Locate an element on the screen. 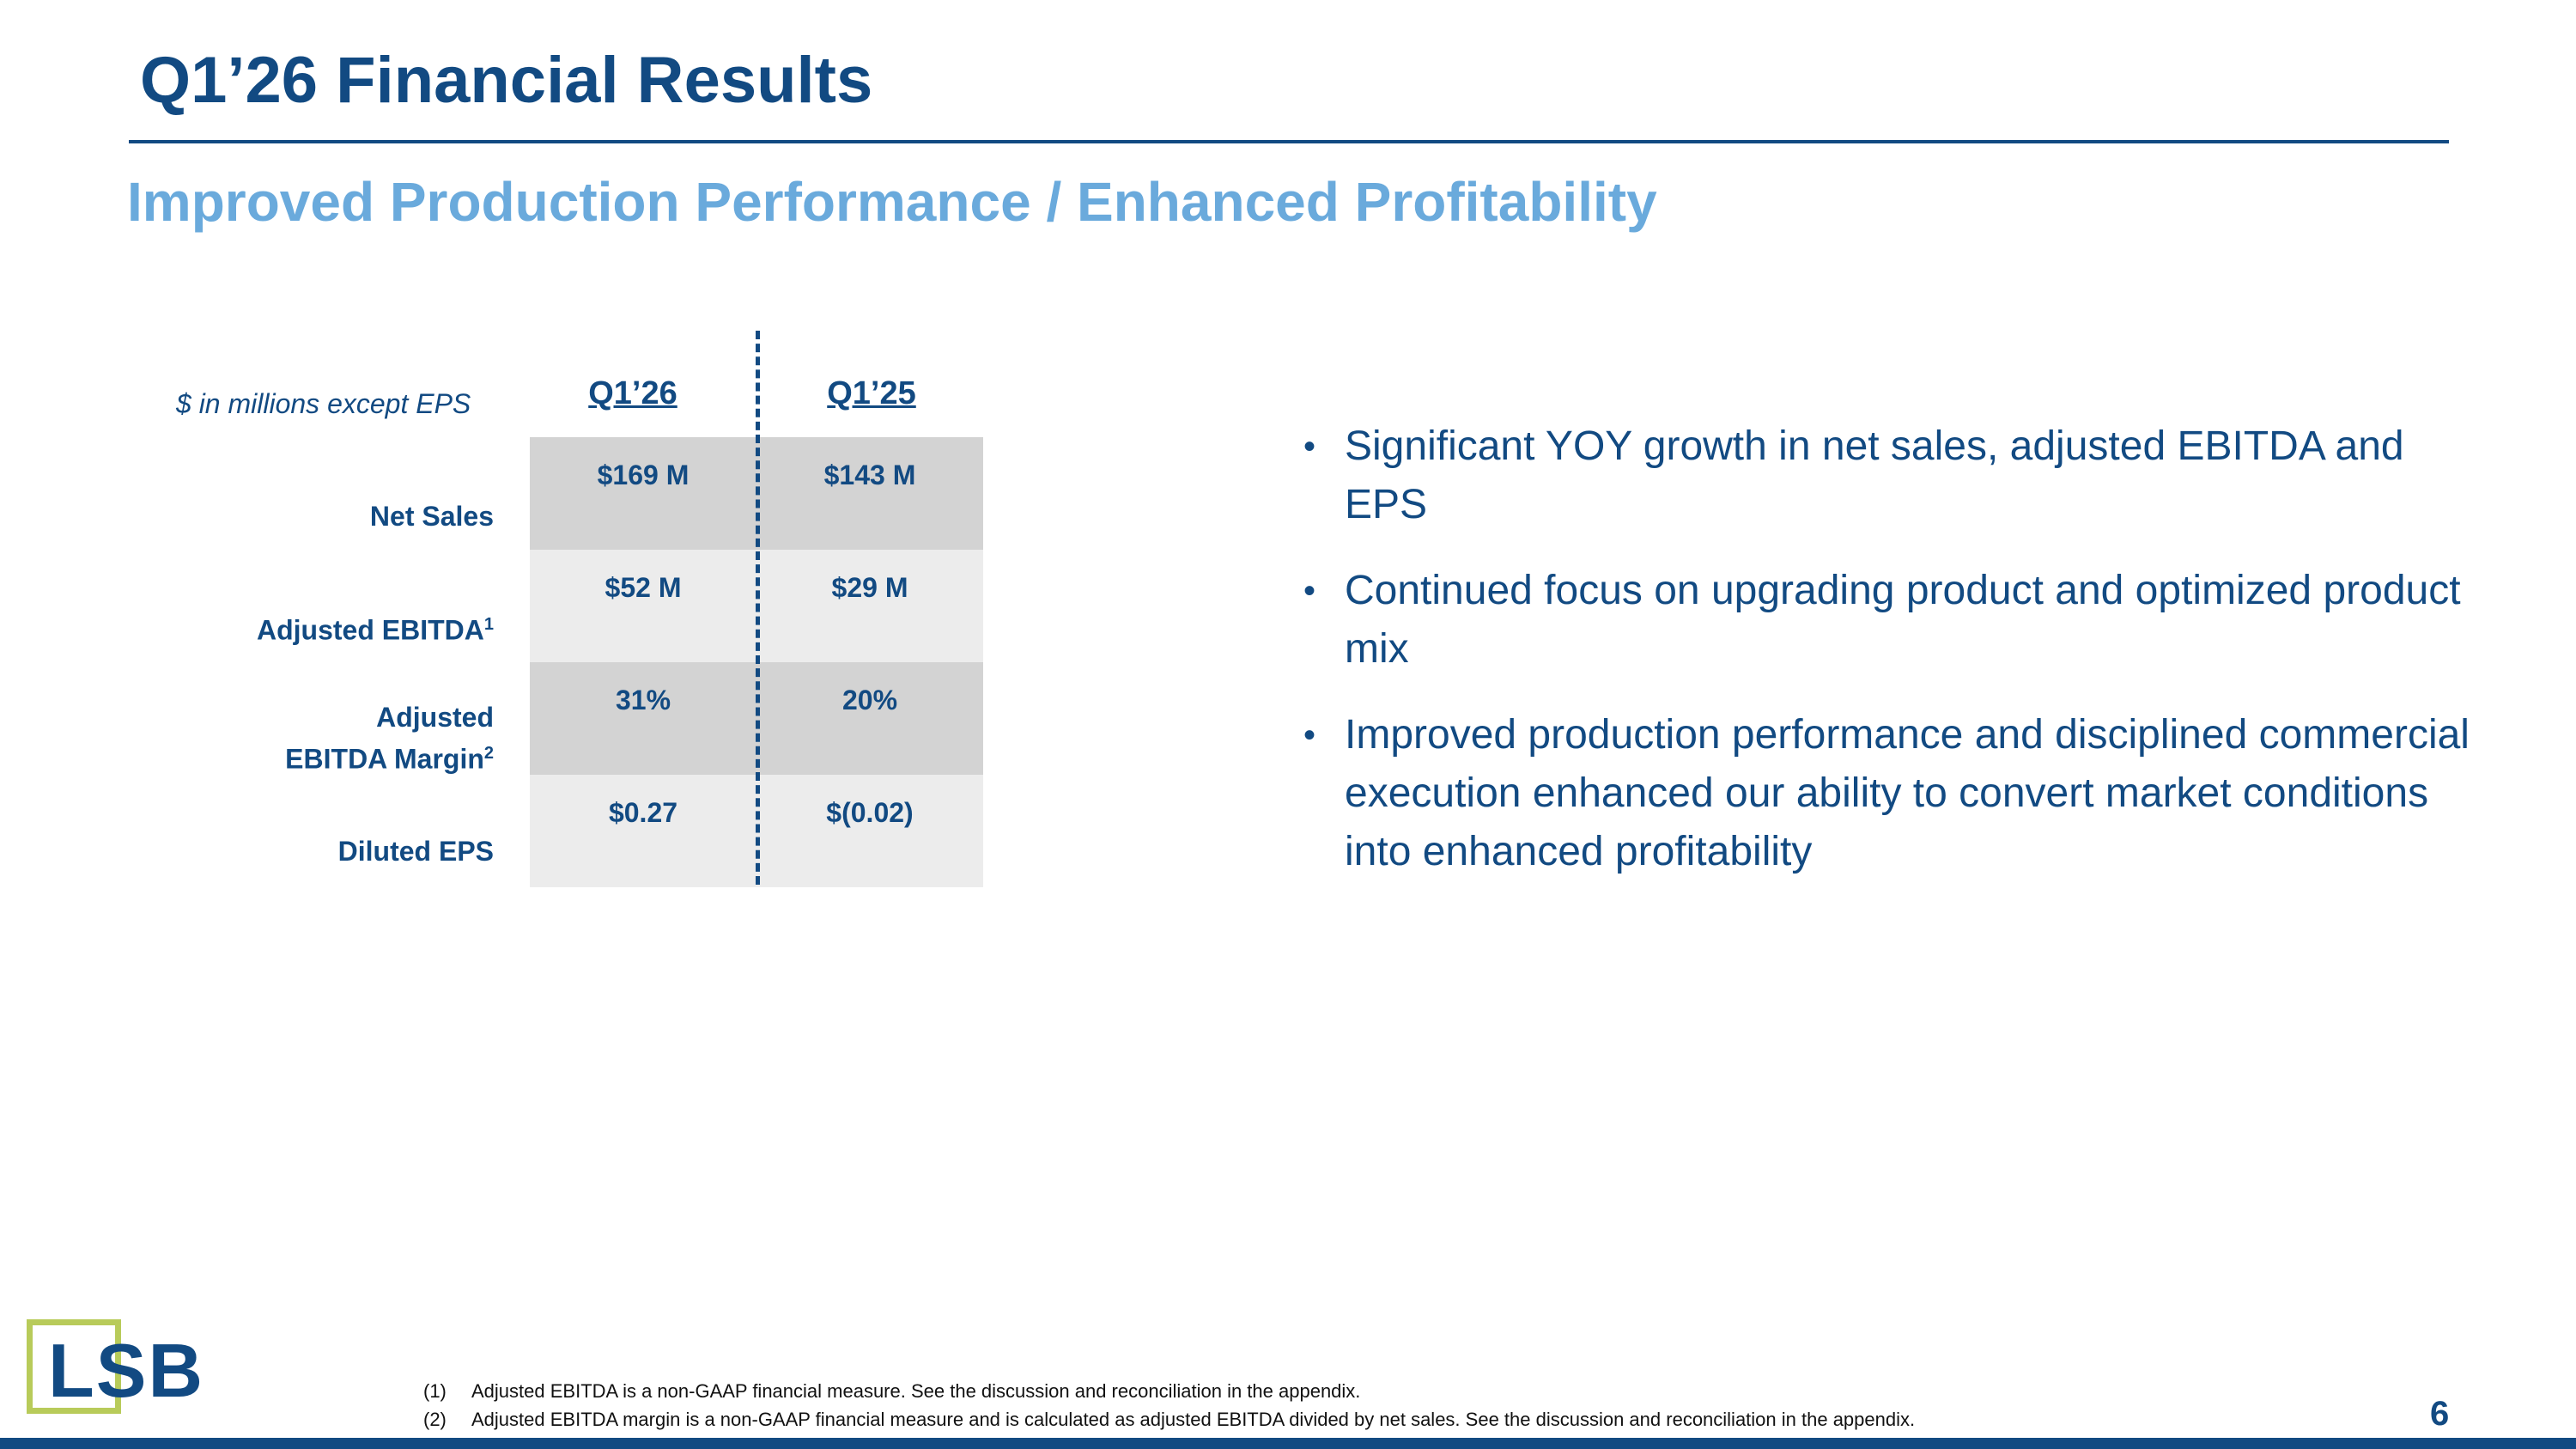  table-cell: $0.27 is located at coordinates (643, 831).